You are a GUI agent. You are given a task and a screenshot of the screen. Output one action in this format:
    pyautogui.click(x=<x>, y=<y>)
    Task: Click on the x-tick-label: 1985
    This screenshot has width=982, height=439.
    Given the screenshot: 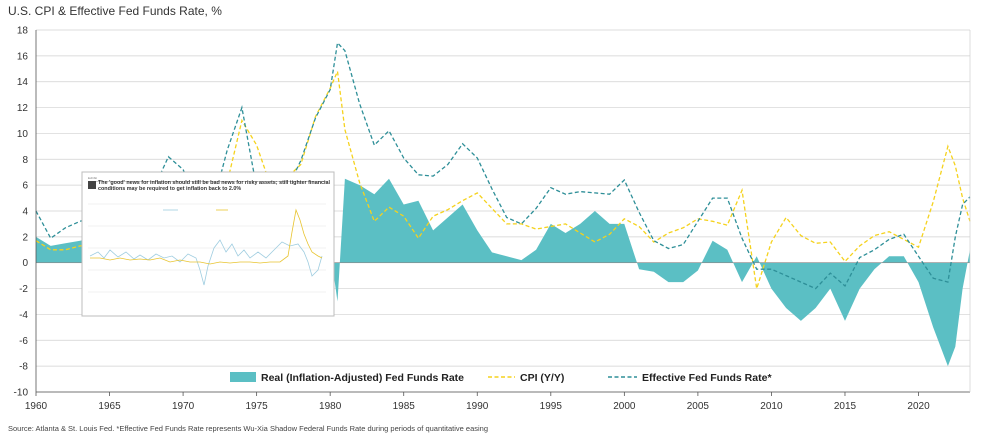 What is the action you would take?
    pyautogui.click(x=404, y=406)
    